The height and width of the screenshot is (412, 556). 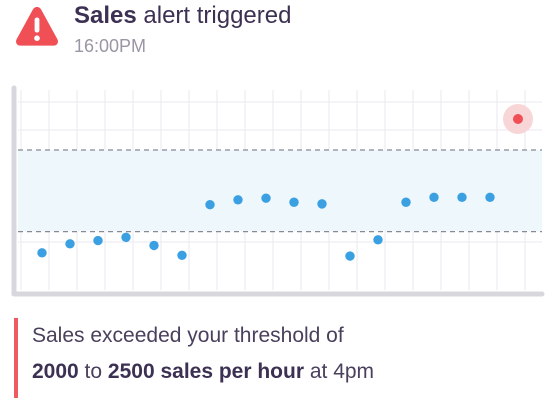 I want to click on threshold-max-phrase: 2500 sales per hour, so click(x=206, y=371).